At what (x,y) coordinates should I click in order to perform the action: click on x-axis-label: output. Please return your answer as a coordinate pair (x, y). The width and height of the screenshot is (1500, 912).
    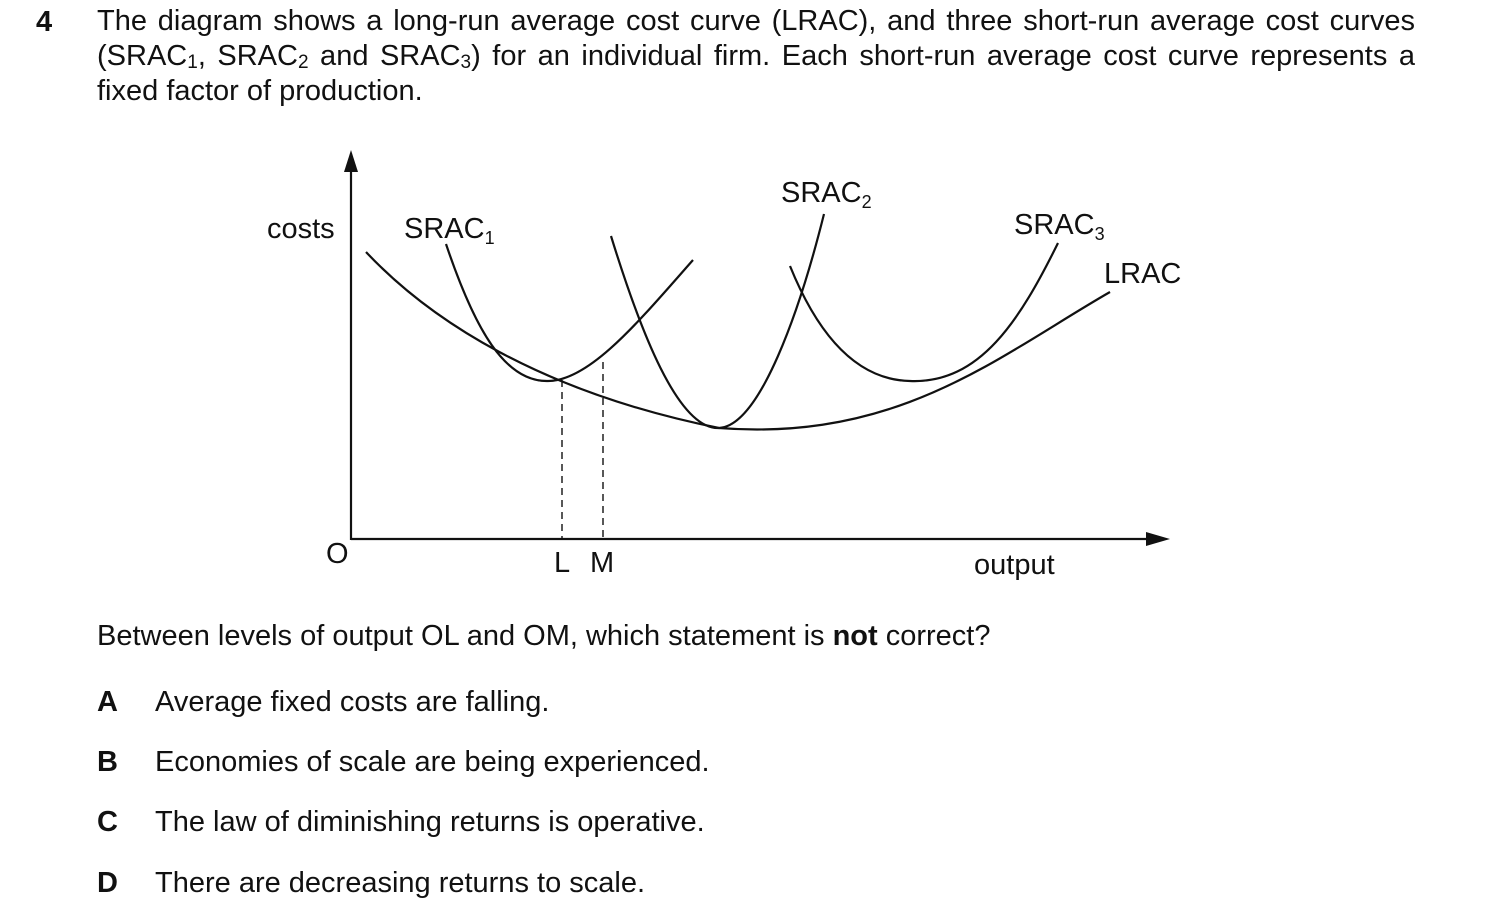
    Looking at the image, I should click on (1014, 565).